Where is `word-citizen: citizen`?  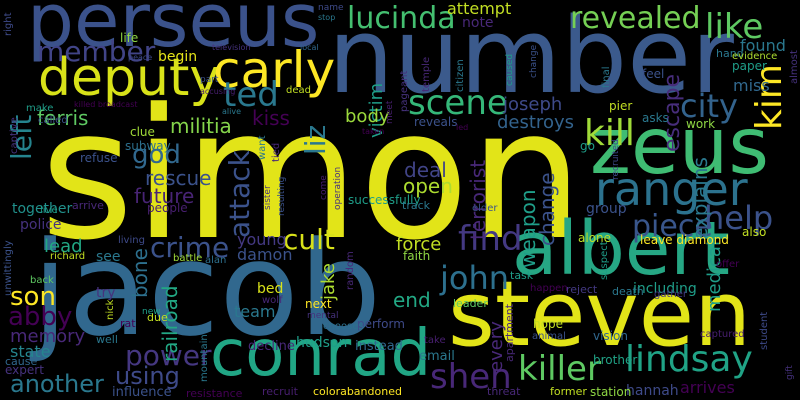
word-citizen: citizen is located at coordinates (460, 75).